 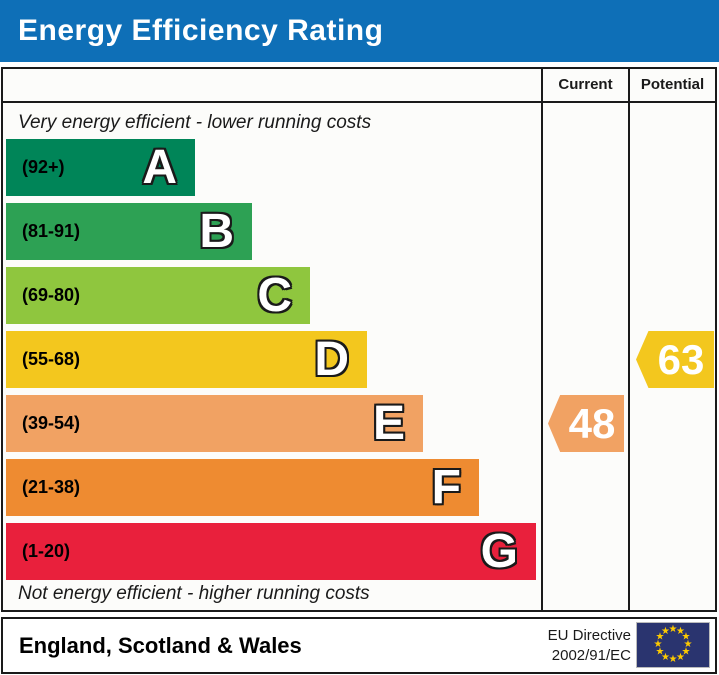 I want to click on potential-column-header: Potential, so click(x=672, y=84).